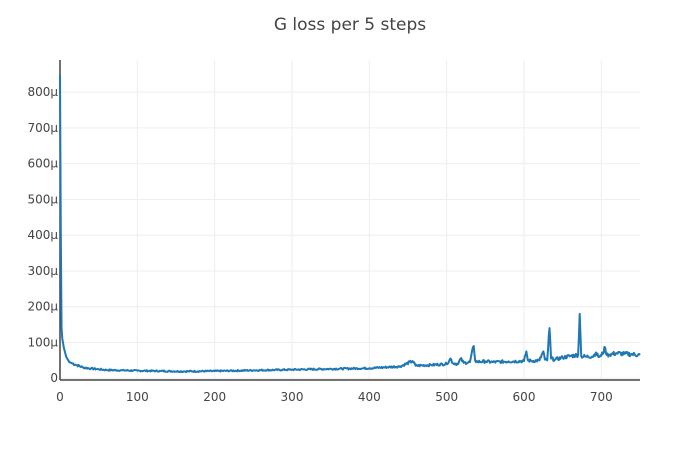 This screenshot has height=450, width=700. What do you see at coordinates (292, 397) in the screenshot?
I see `x-tick-label: 300` at bounding box center [292, 397].